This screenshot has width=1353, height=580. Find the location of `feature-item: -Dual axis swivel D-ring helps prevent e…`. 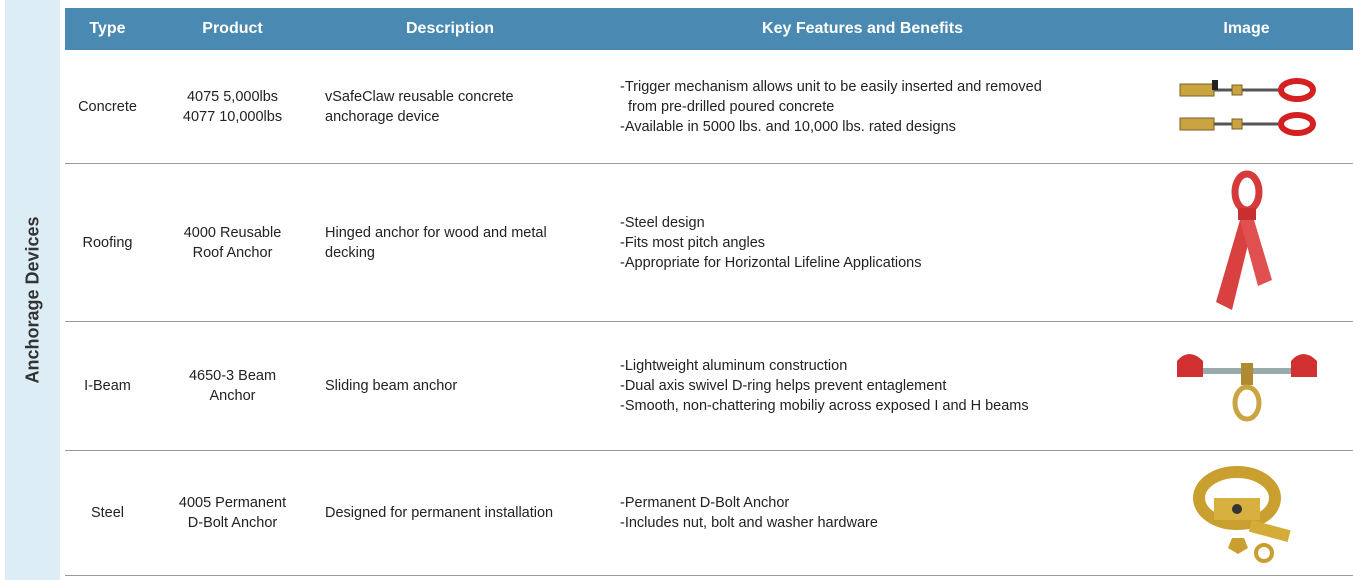

feature-item: -Dual axis swivel D-ring helps prevent e… is located at coordinates (783, 386).